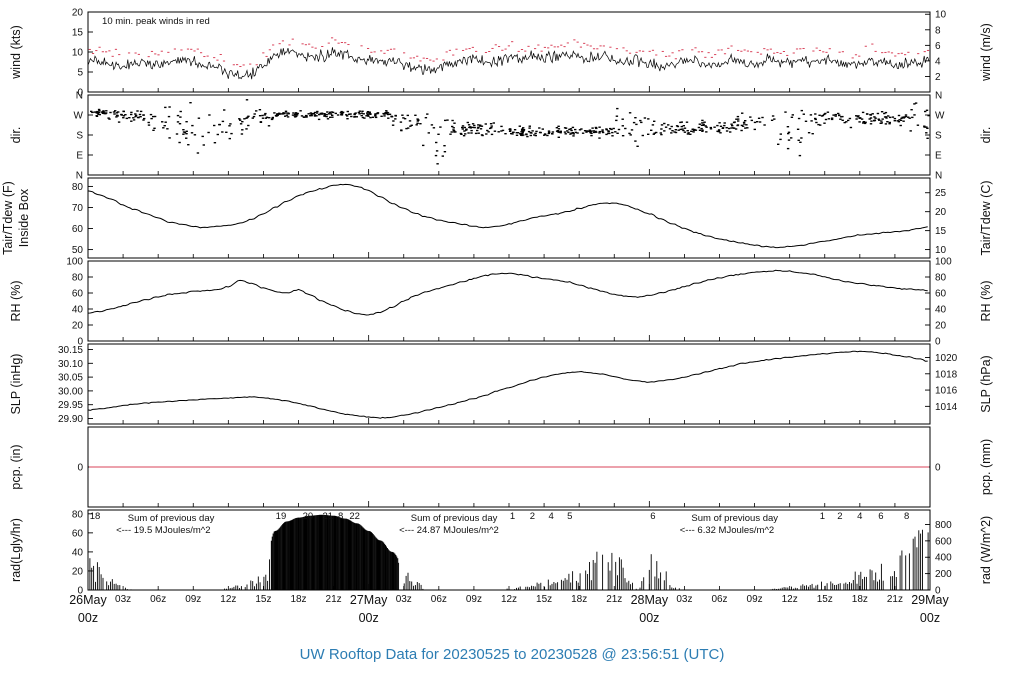 The height and width of the screenshot is (700, 1024). I want to click on axis-label-right-temp: Tair/Tdew (C), so click(986, 217).